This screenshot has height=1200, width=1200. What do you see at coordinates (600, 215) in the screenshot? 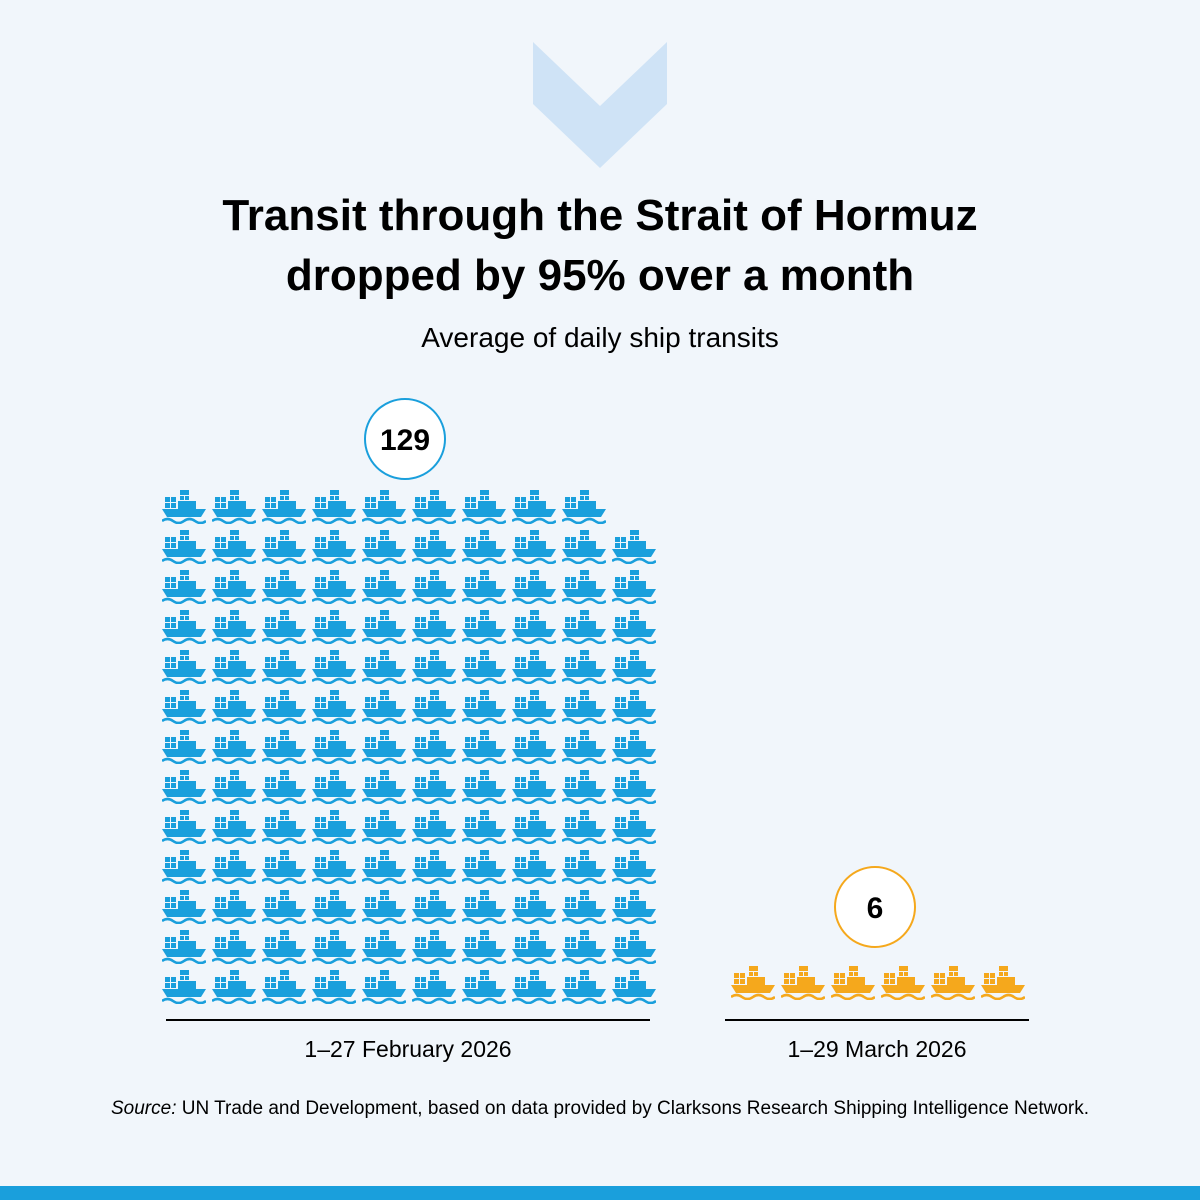
I see `title-line-1: Transit through the Strait of Hormuz` at bounding box center [600, 215].